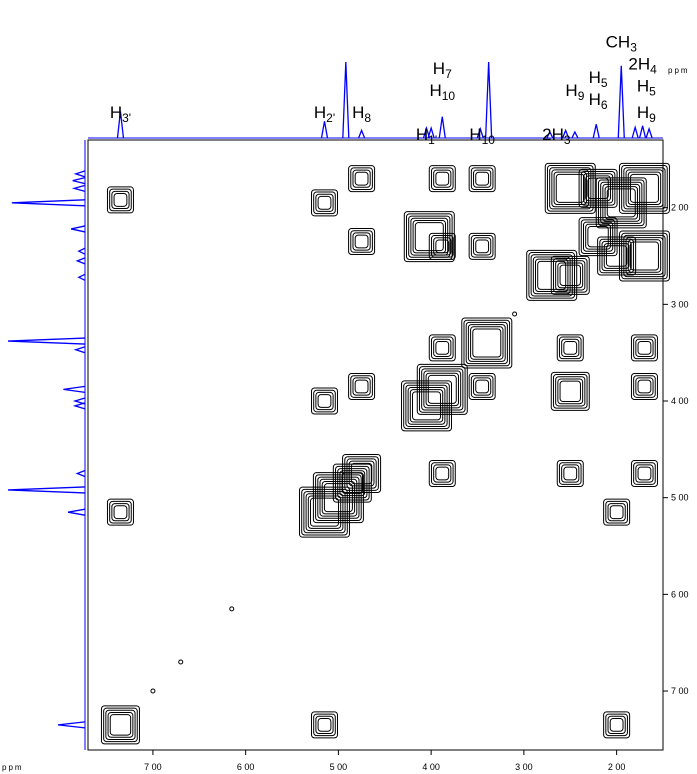 This screenshot has width=697, height=774. Describe the element at coordinates (598, 101) in the screenshot. I see `peak-label: H6` at that location.